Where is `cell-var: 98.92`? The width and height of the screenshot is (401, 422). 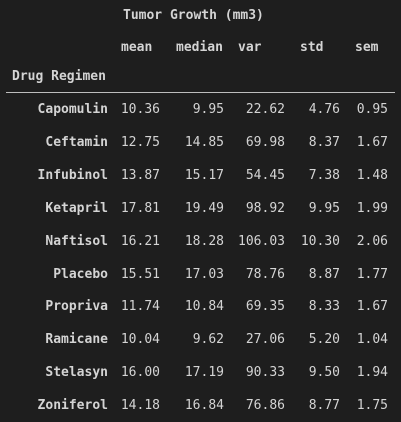
cell-var: 98.92 is located at coordinates (265, 208).